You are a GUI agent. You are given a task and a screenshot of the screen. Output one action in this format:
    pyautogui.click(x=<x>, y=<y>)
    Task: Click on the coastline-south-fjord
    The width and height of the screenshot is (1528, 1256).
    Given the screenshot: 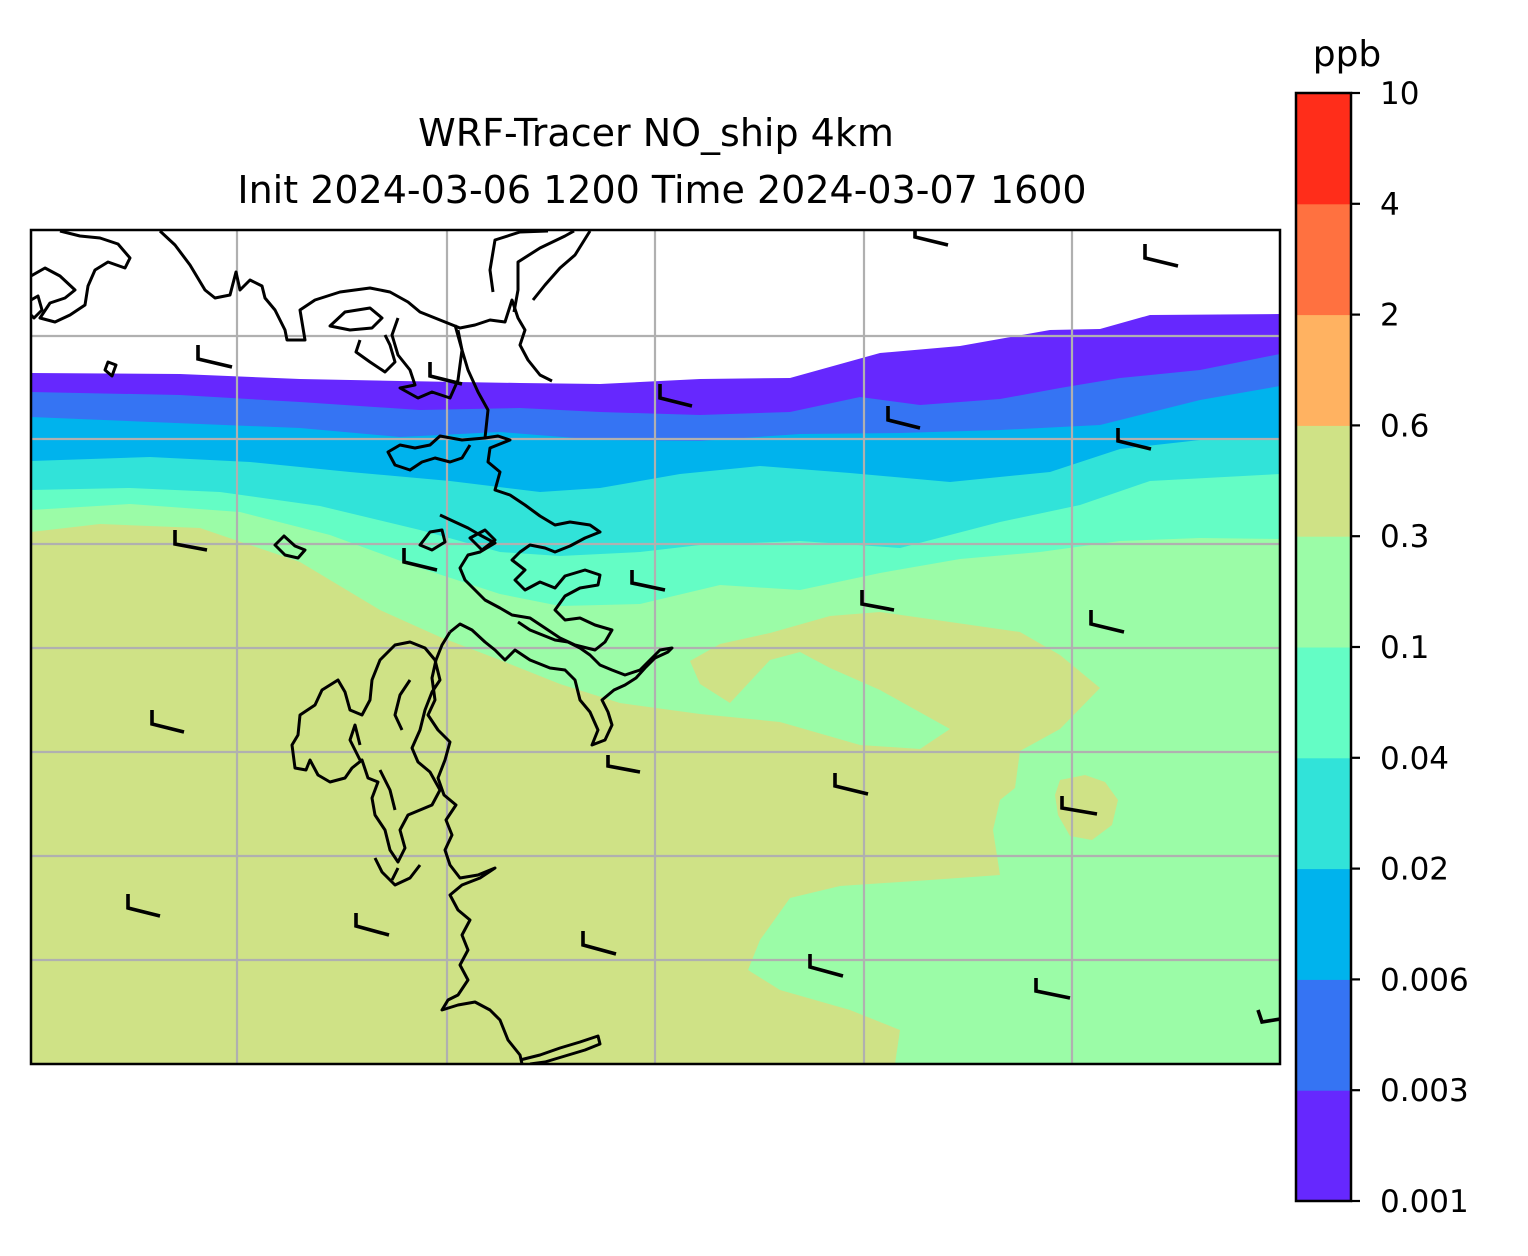 What is the action you would take?
    pyautogui.click(x=561, y=683)
    